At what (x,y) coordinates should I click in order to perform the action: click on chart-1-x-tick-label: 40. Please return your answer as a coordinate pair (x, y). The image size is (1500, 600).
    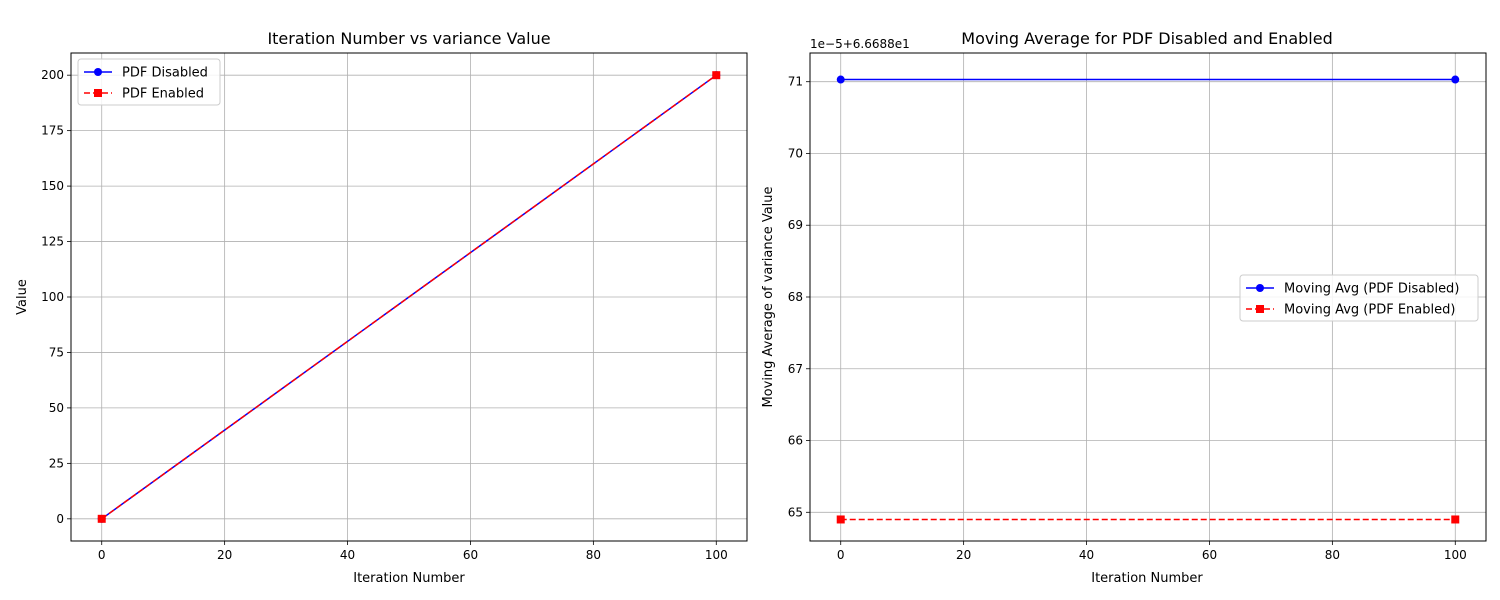
    Looking at the image, I should click on (347, 555).